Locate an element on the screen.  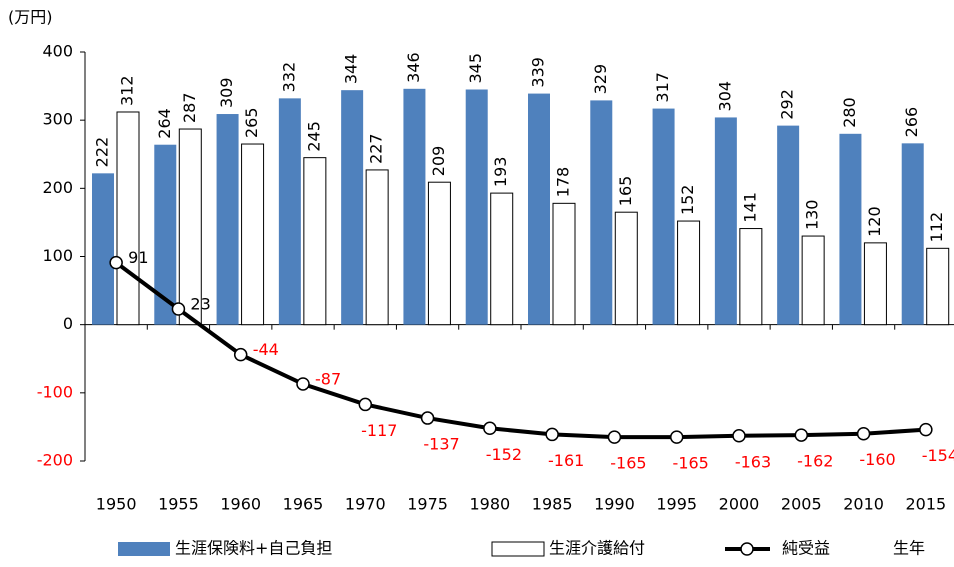
y-tick-label: -200 is located at coordinates (55, 460).